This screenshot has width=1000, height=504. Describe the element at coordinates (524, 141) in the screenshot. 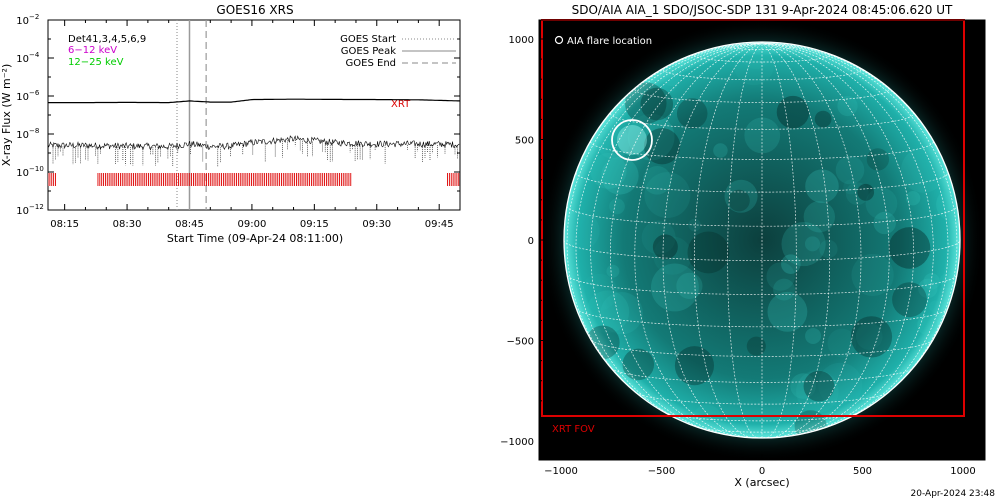

I see `aia-y-tick-label: 500` at that location.